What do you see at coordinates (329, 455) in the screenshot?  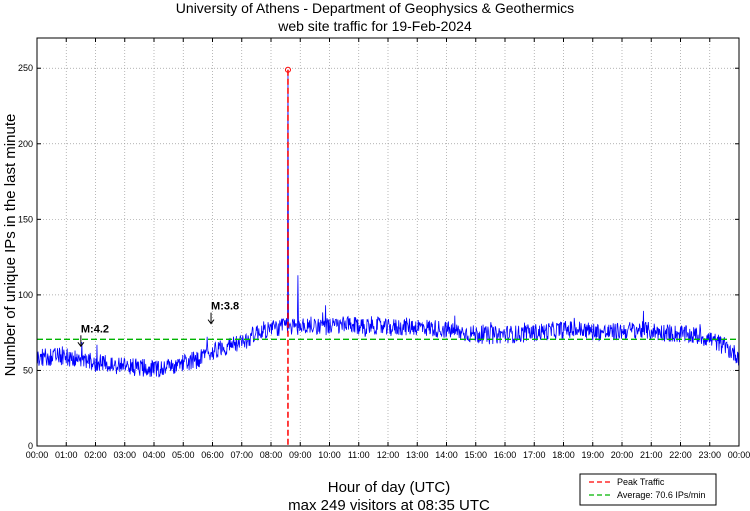 I see `x-tick-label: 10:00` at bounding box center [329, 455].